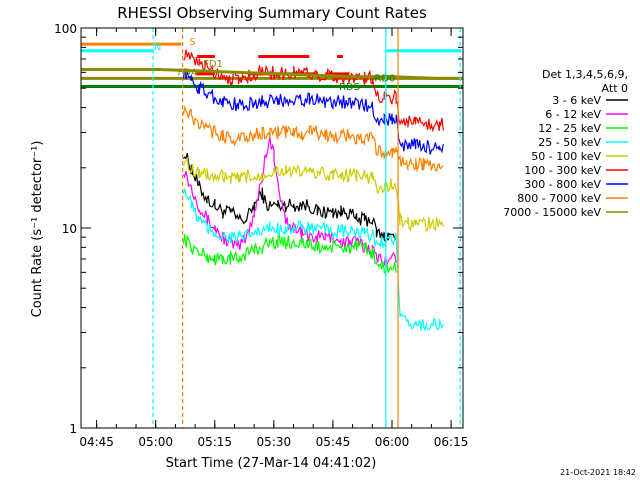 The height and width of the screenshot is (480, 640). I want to click on annotation-0: S, so click(192, 42).